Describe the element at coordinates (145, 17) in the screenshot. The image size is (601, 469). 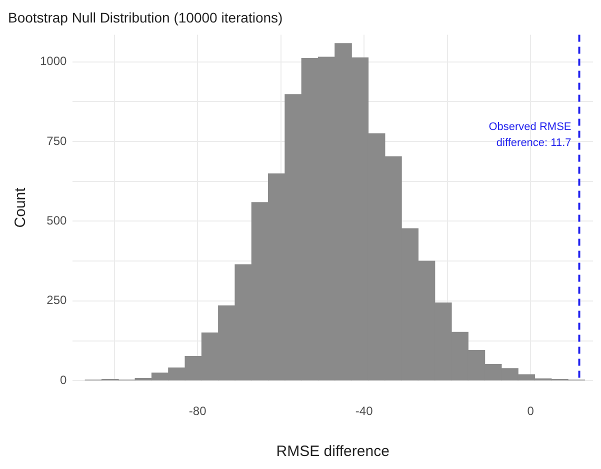
I see `chart-title: Bootstrap Null Distribution (10000 iterations)` at that location.